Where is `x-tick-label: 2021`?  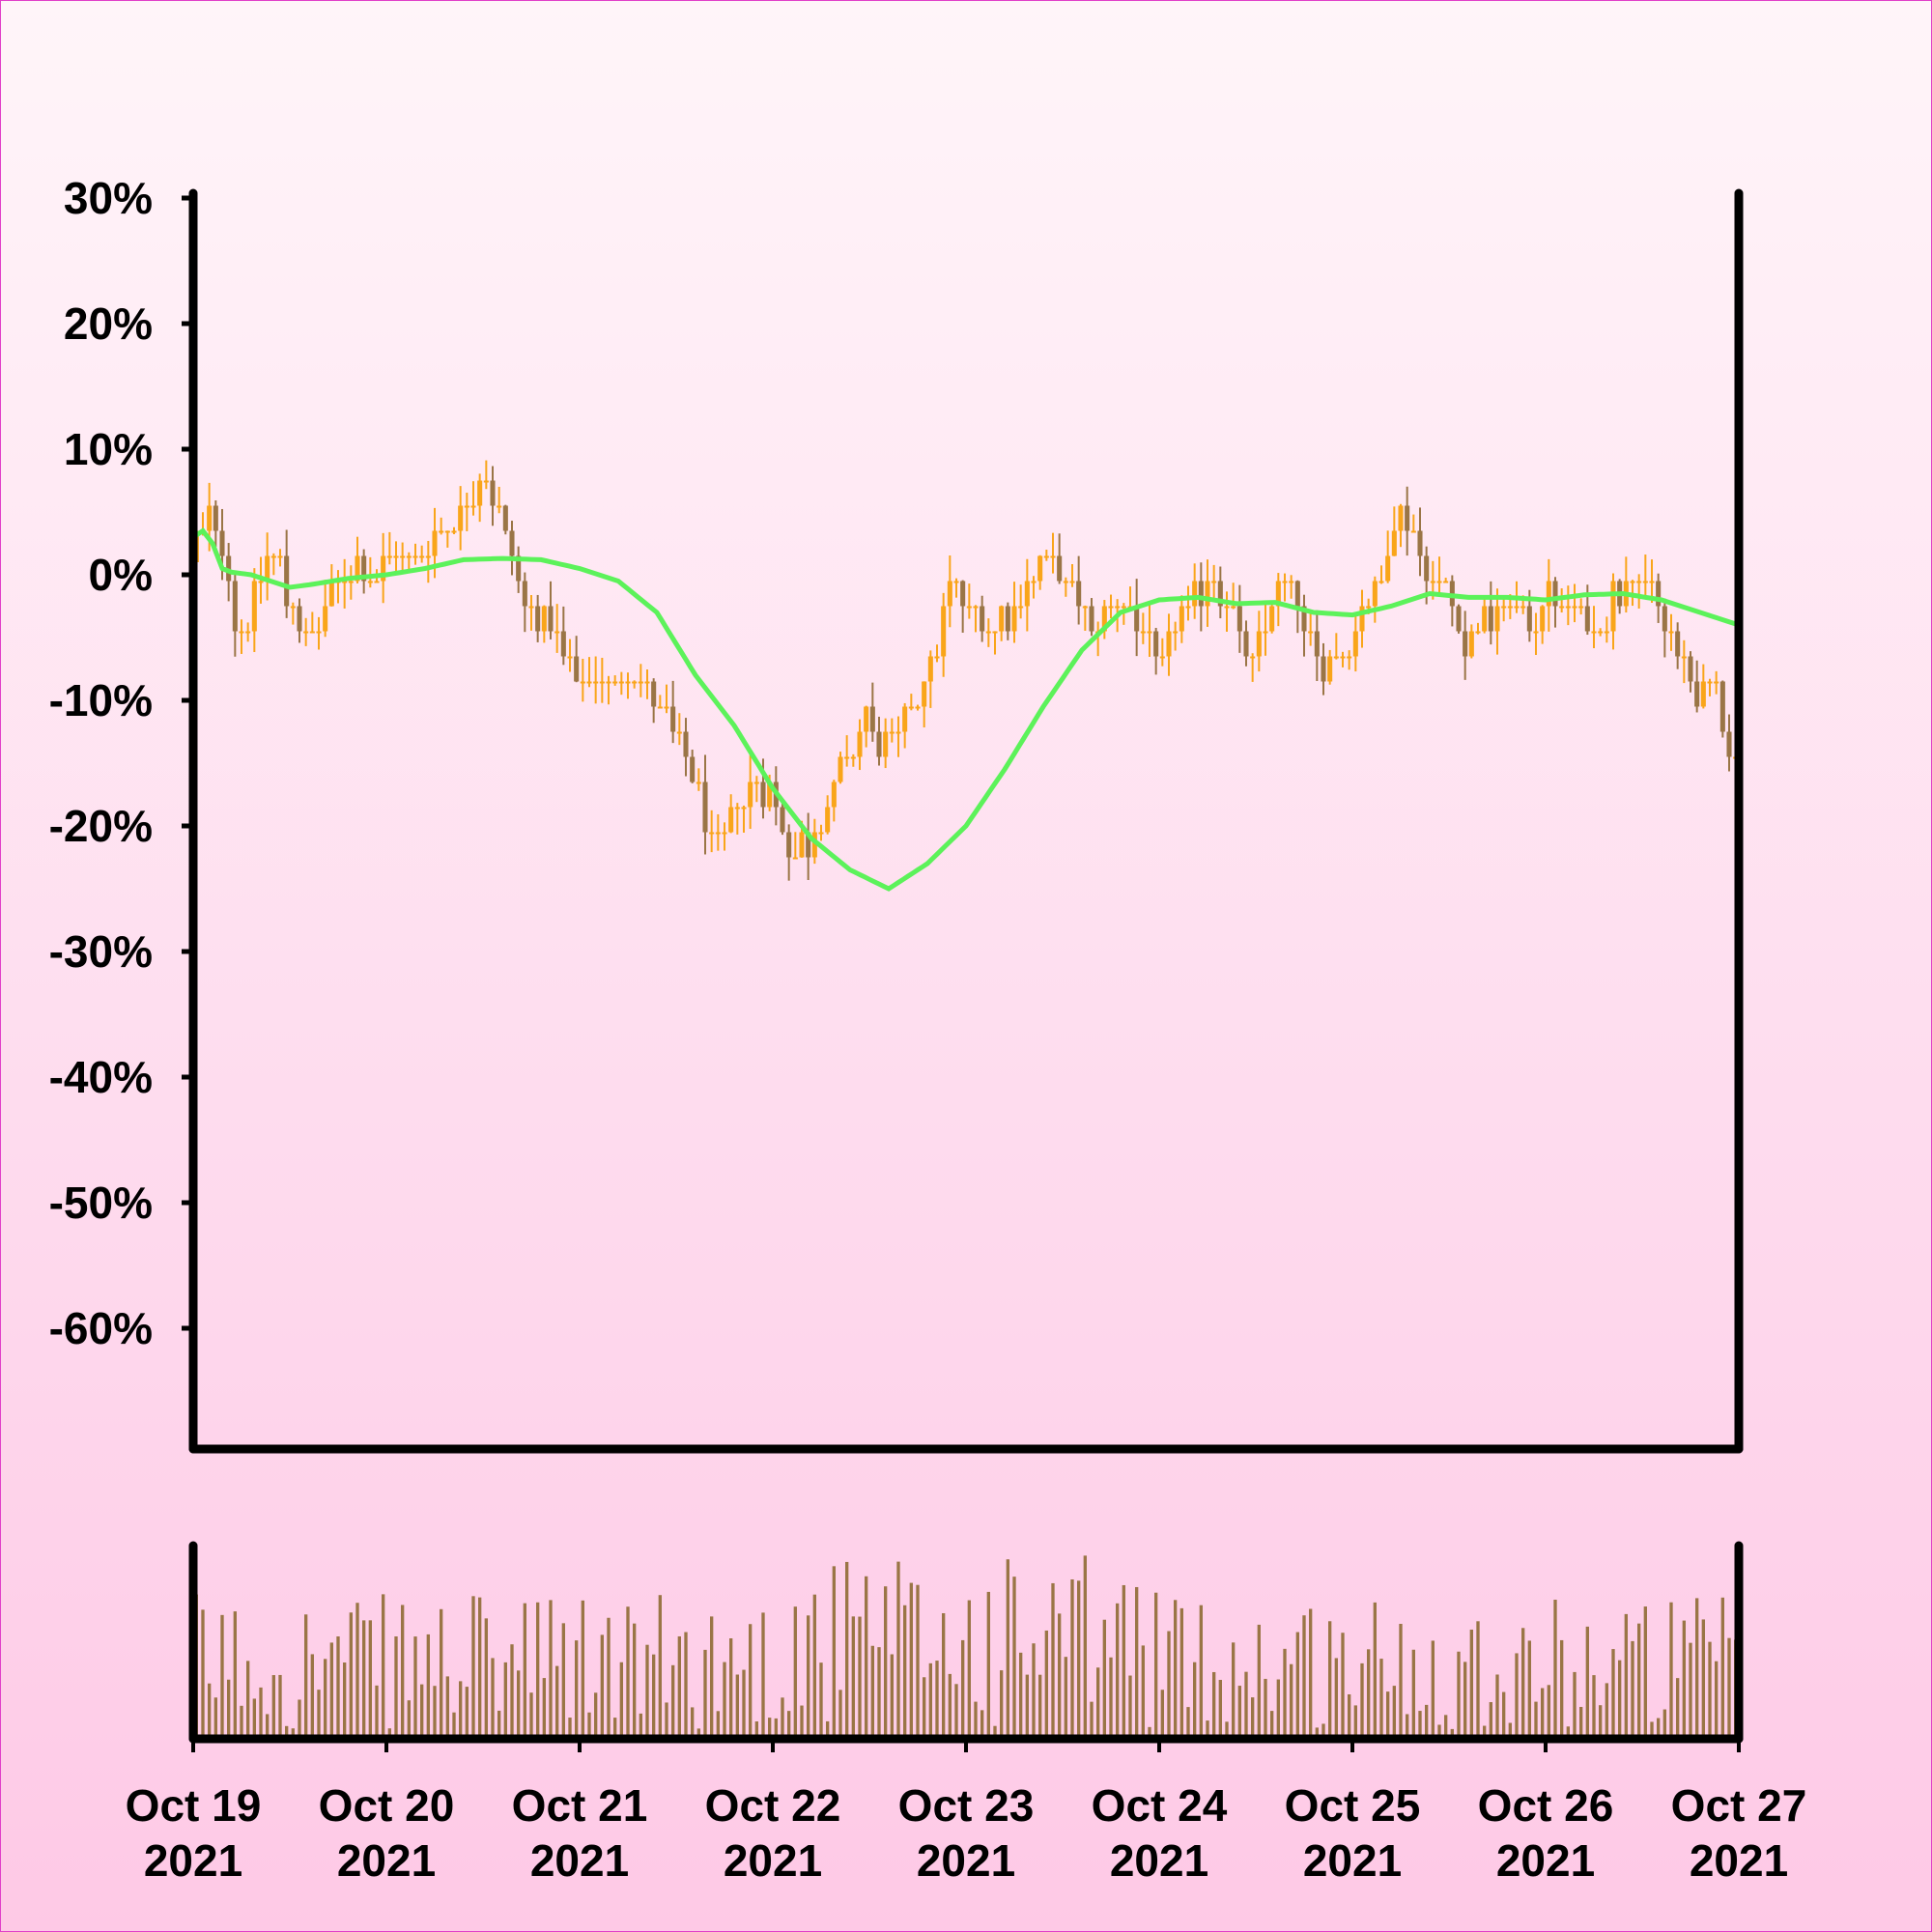 x-tick-label: 2021 is located at coordinates (1545, 1860).